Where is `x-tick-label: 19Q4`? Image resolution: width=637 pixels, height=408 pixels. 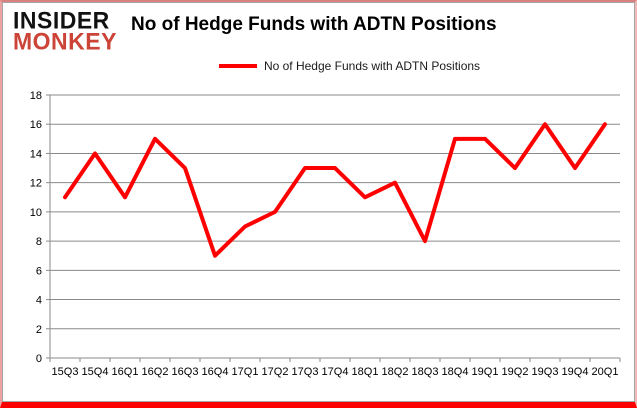 x-tick-label: 19Q4 is located at coordinates (575, 372).